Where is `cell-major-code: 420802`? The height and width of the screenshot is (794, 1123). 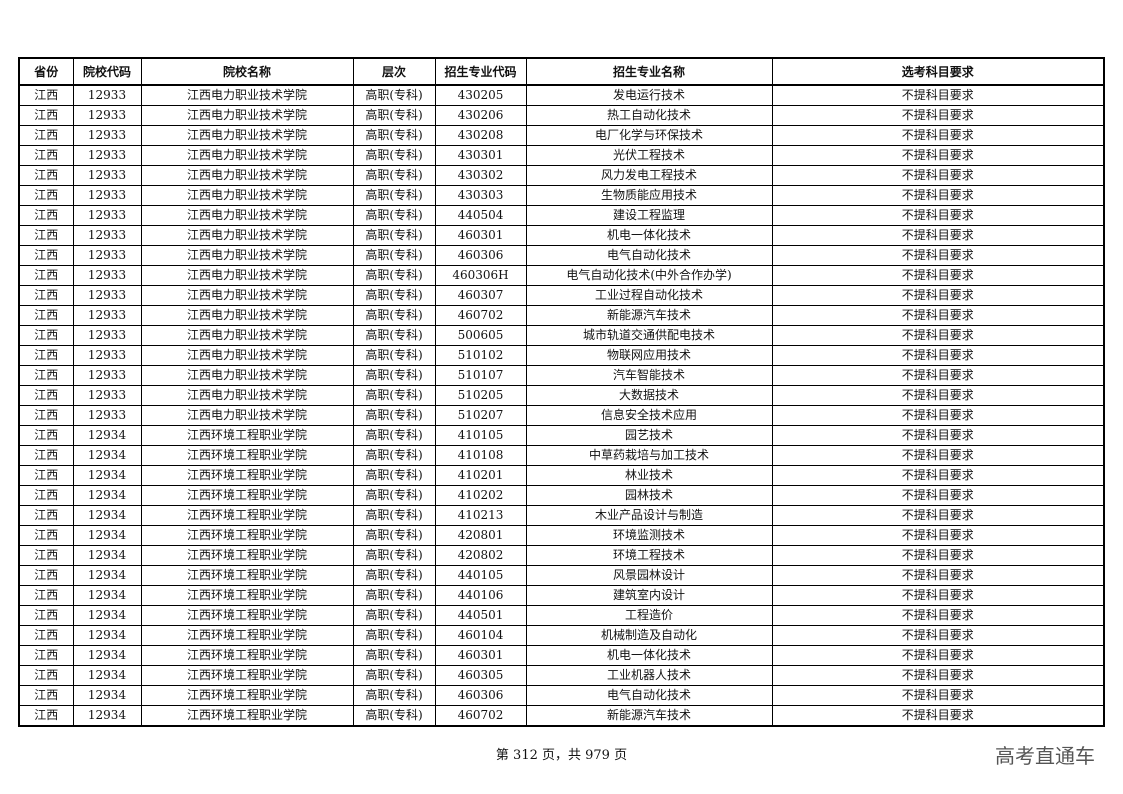
cell-major-code: 420802 is located at coordinates (480, 555).